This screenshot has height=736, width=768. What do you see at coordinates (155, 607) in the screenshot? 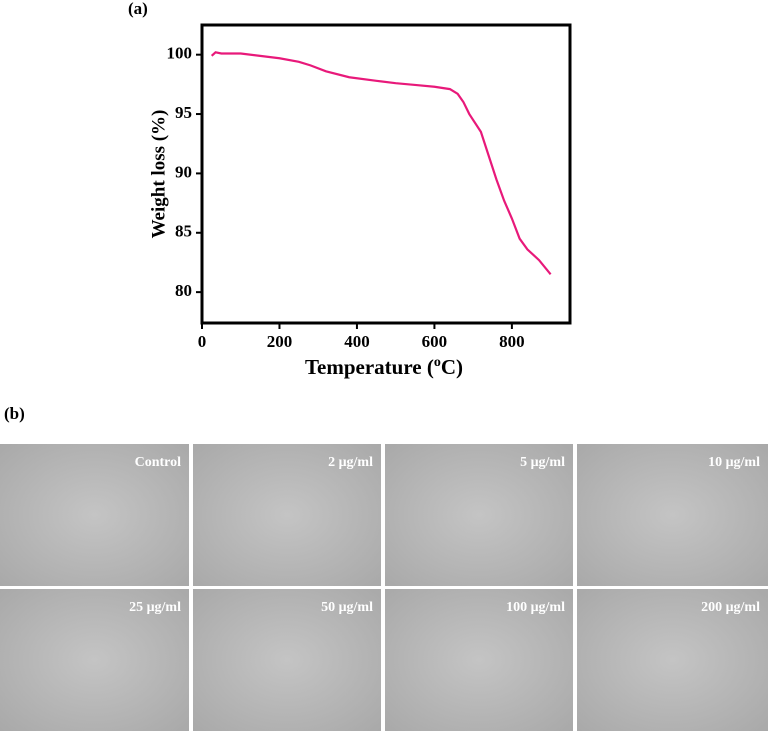
I see `micrograph-label: 25 μg/ml` at bounding box center [155, 607].